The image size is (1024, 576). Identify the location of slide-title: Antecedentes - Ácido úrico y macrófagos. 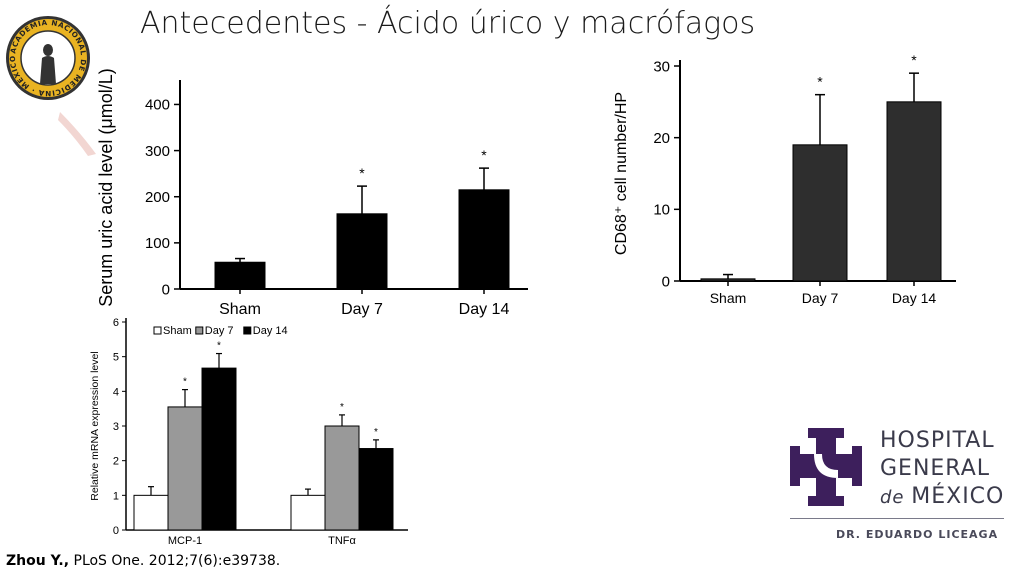
(448, 23).